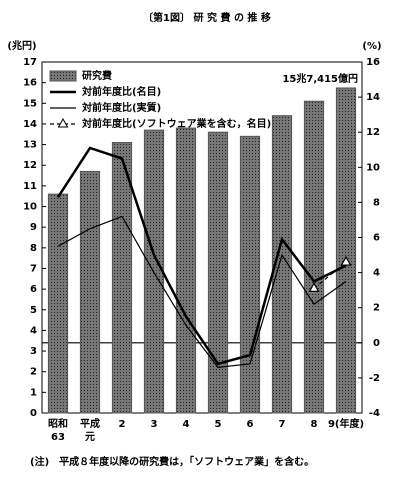 Image resolution: width=414 pixels, height=485 pixels. I want to click on y-tick-label: 4, so click(33, 330).